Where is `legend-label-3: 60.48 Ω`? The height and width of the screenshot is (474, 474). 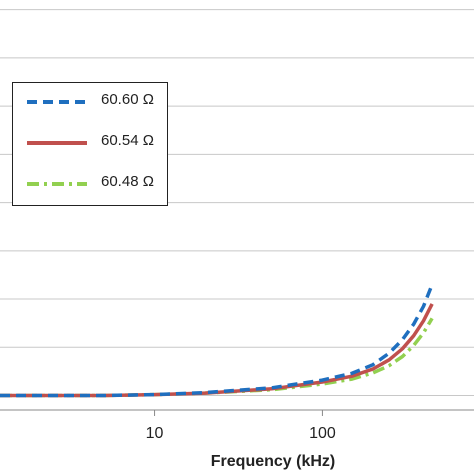
legend-label-3: 60.48 Ω is located at coordinates (127, 181).